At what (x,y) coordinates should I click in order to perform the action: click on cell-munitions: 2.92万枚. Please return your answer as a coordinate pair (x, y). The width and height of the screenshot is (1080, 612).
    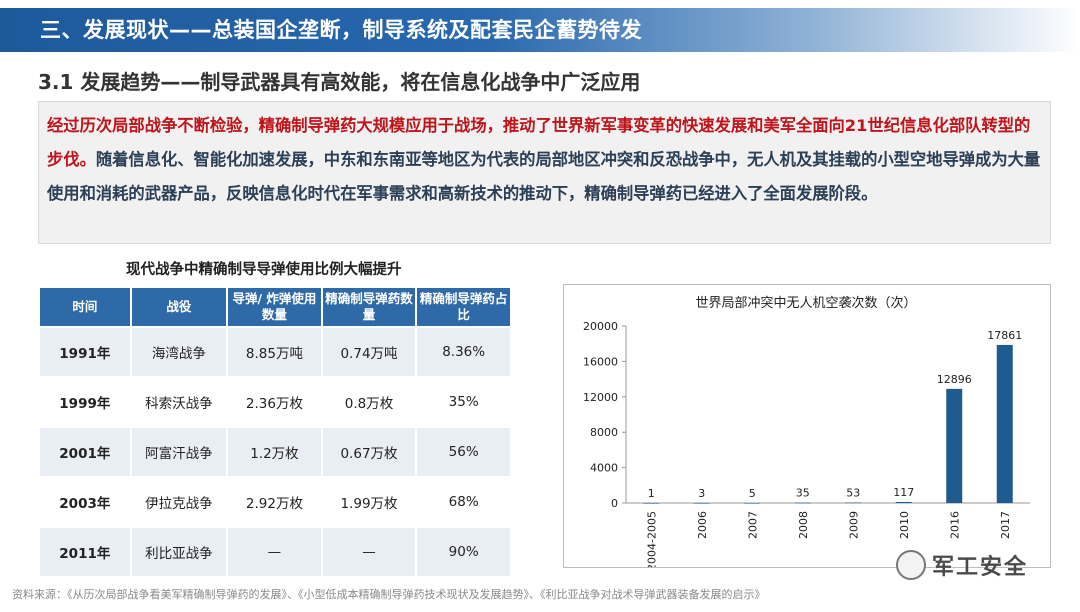
    Looking at the image, I should click on (274, 502).